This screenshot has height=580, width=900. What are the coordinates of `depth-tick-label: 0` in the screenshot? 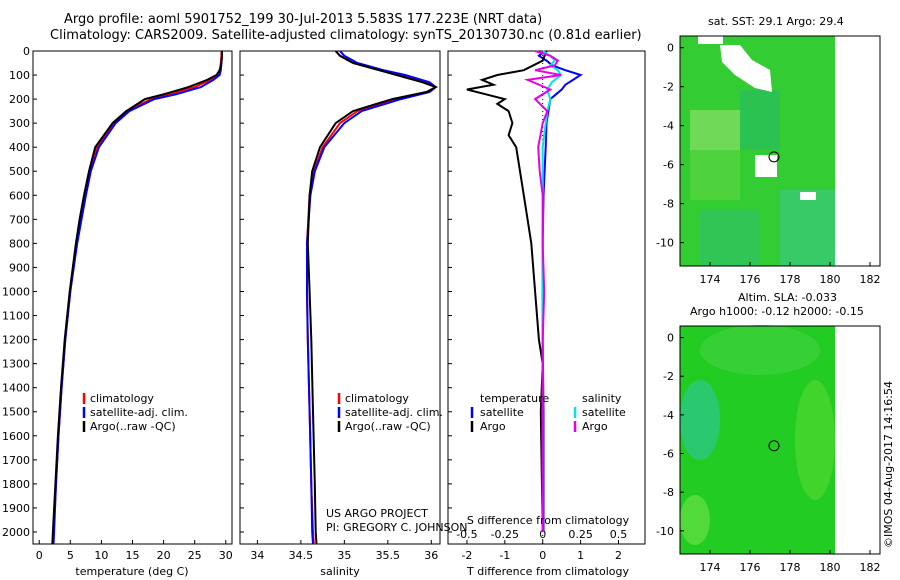 It's located at (26, 51).